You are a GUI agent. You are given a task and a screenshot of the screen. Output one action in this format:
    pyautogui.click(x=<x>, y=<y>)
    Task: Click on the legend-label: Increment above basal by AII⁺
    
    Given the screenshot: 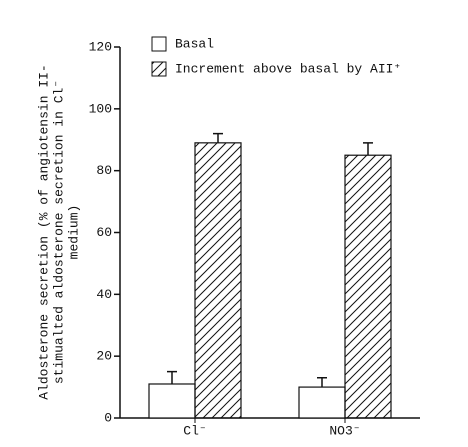 What is the action you would take?
    pyautogui.click(x=288, y=68)
    